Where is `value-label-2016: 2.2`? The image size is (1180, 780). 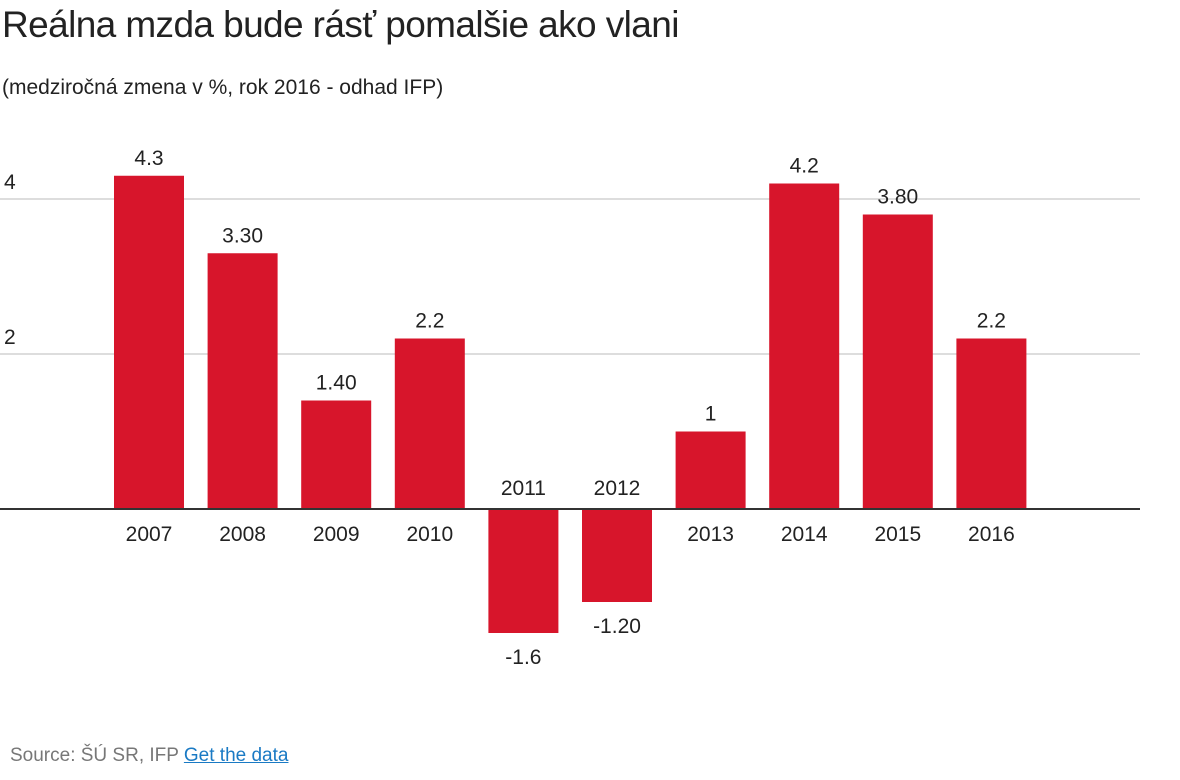
value-label-2016: 2.2 is located at coordinates (991, 321).